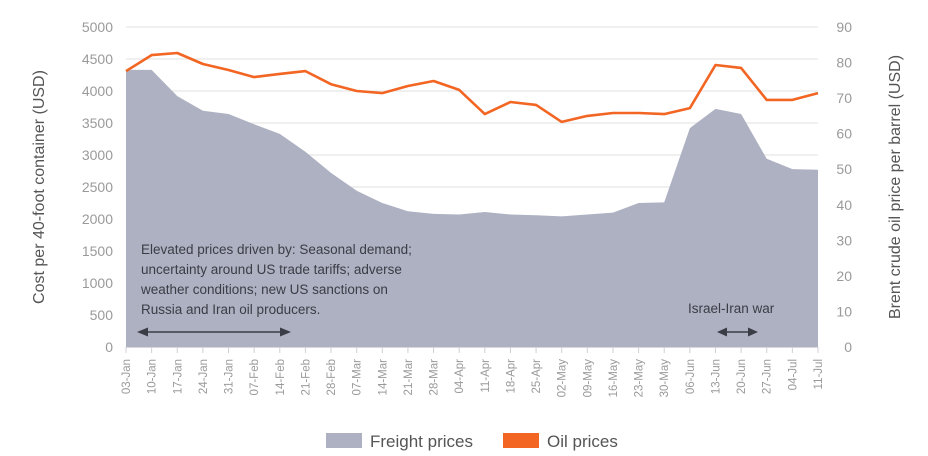  I want to click on x-tick-label: 07-Mar, so click(358, 377).